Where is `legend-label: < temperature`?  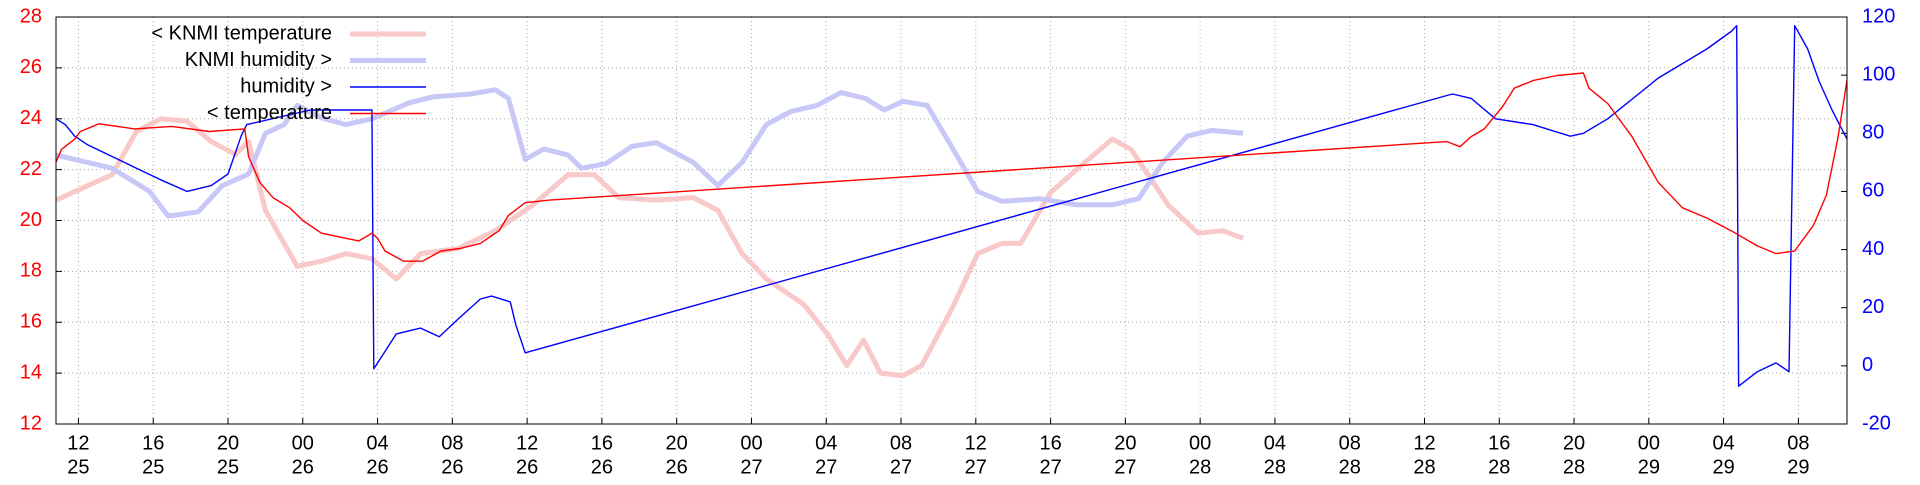
legend-label: < temperature is located at coordinates (269, 113).